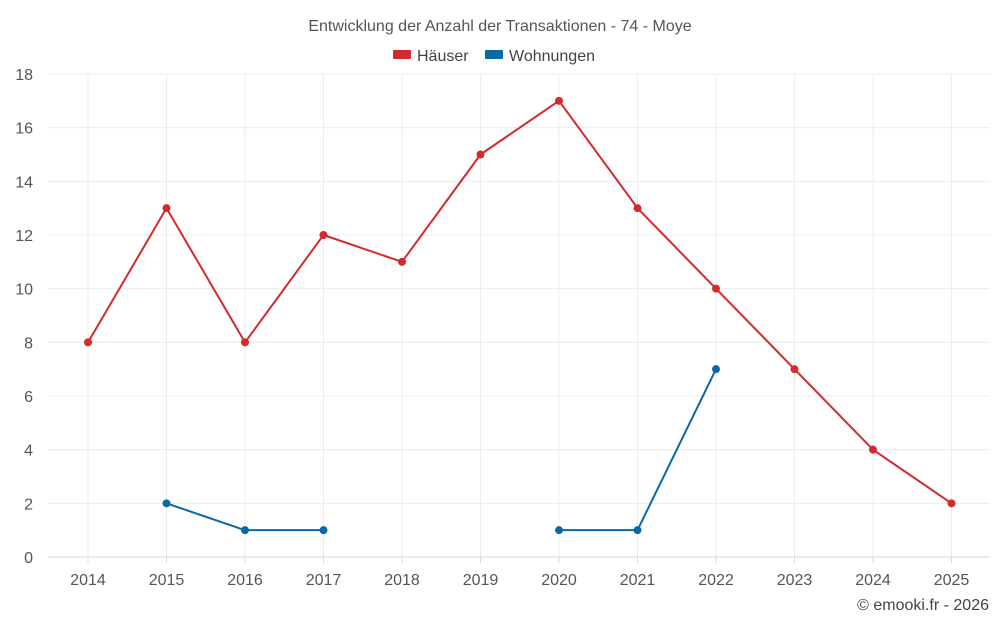 The image size is (1000, 625). I want to click on x-tick-label: 2017, so click(324, 580).